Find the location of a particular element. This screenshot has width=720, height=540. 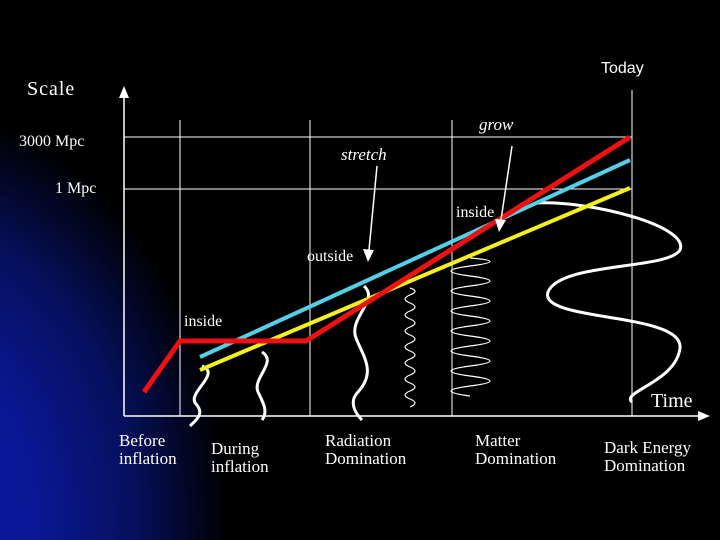

y-axis-label: Scale is located at coordinates (51, 89).